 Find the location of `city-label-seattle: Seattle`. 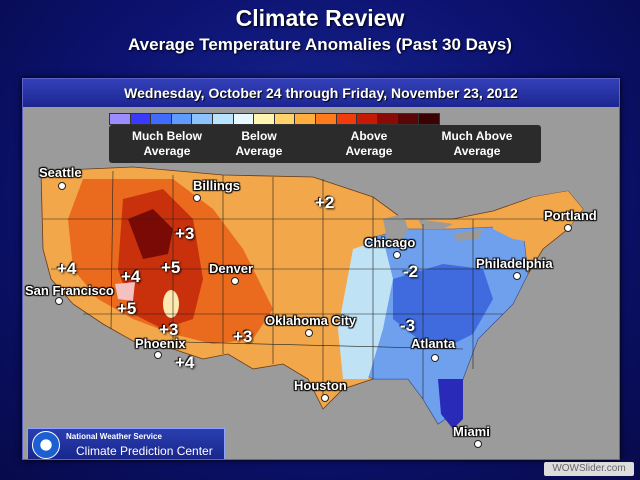

city-label-seattle: Seattle is located at coordinates (60, 172).